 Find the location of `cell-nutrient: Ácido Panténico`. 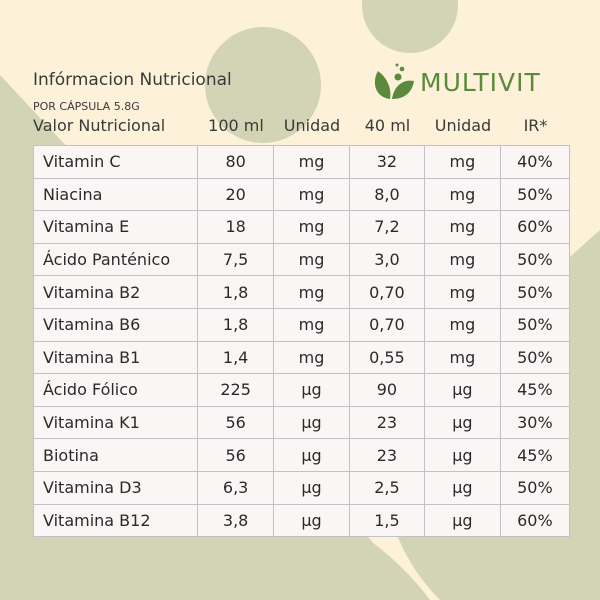

cell-nutrient: Ácido Panténico is located at coordinates (115, 259).